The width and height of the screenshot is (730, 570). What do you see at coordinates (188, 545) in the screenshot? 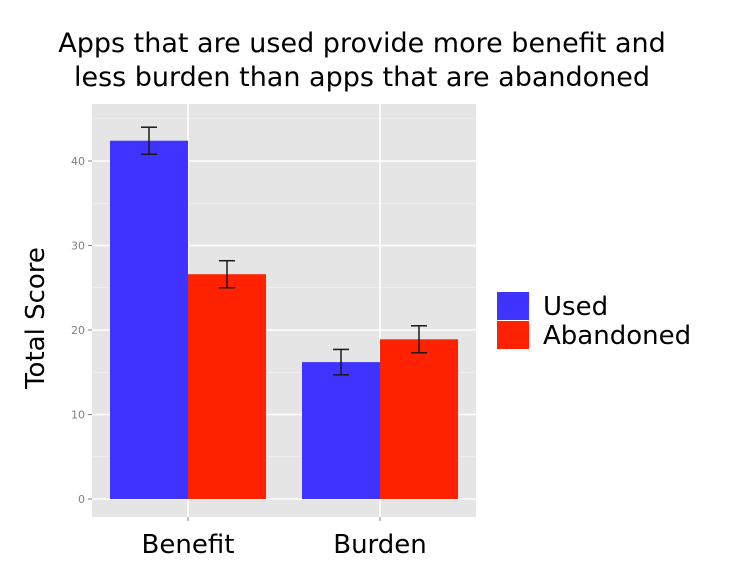
I see `x-tick-label: Benefit` at bounding box center [188, 545].